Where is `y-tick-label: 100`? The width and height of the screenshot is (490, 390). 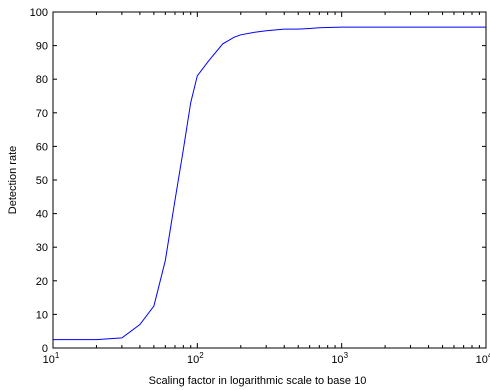
y-tick-label: 100 is located at coordinates (39, 13).